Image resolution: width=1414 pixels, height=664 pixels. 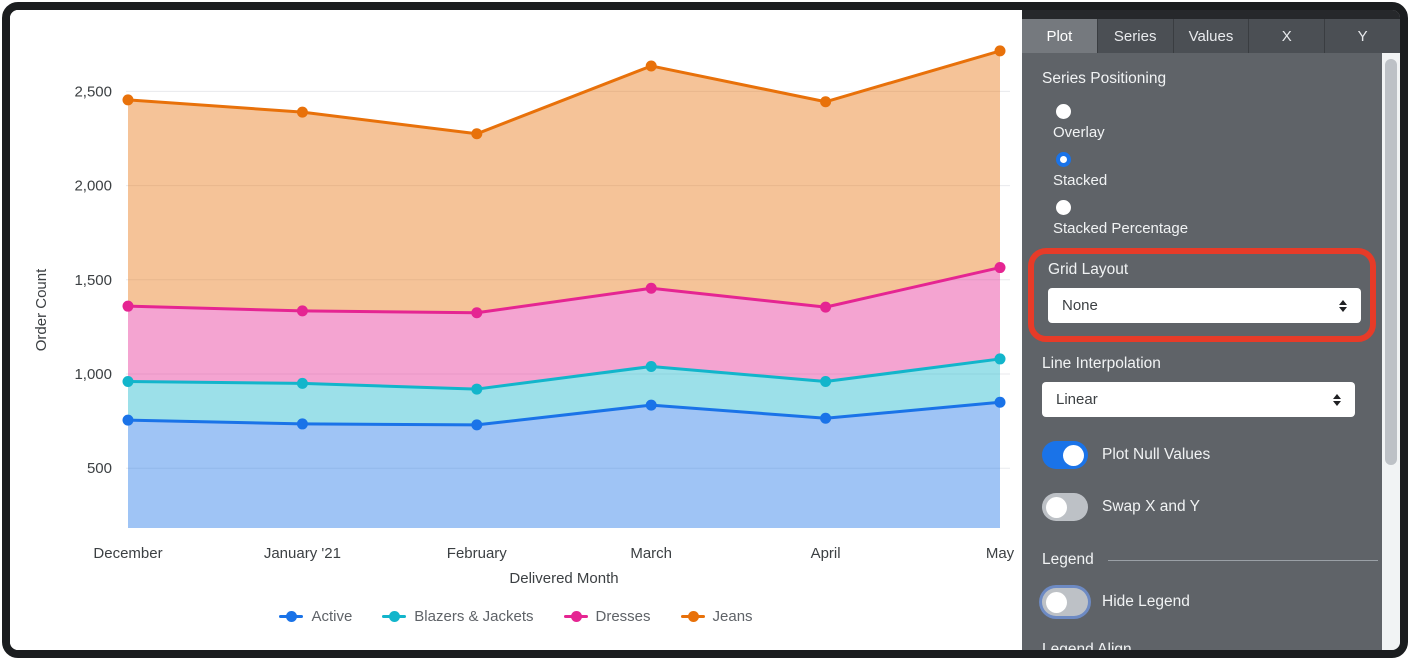 I want to click on y-axis-title: Order Count, so click(x=41, y=309).